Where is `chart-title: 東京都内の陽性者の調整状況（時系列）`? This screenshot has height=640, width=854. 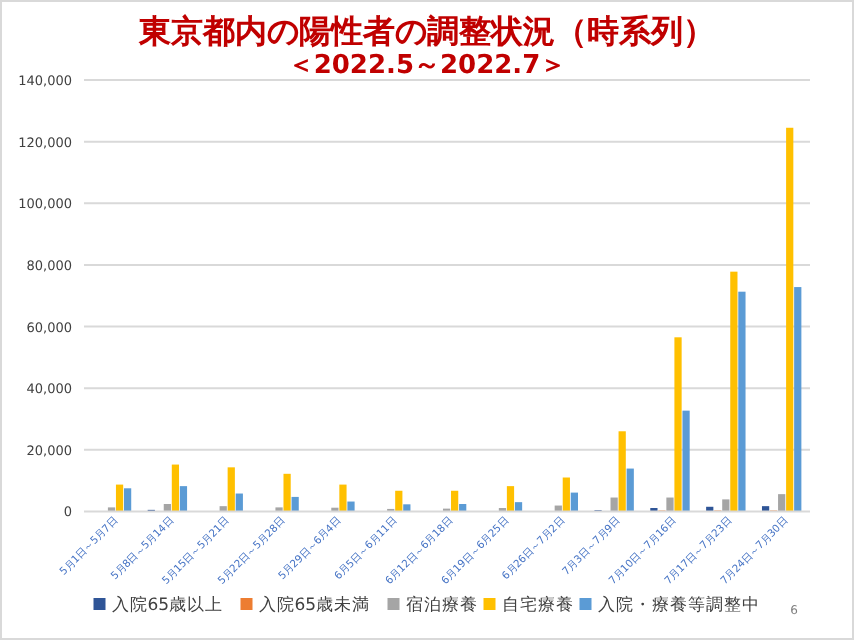 chart-title: 東京都内の陽性者の調整状況（時系列） is located at coordinates (426, 31).